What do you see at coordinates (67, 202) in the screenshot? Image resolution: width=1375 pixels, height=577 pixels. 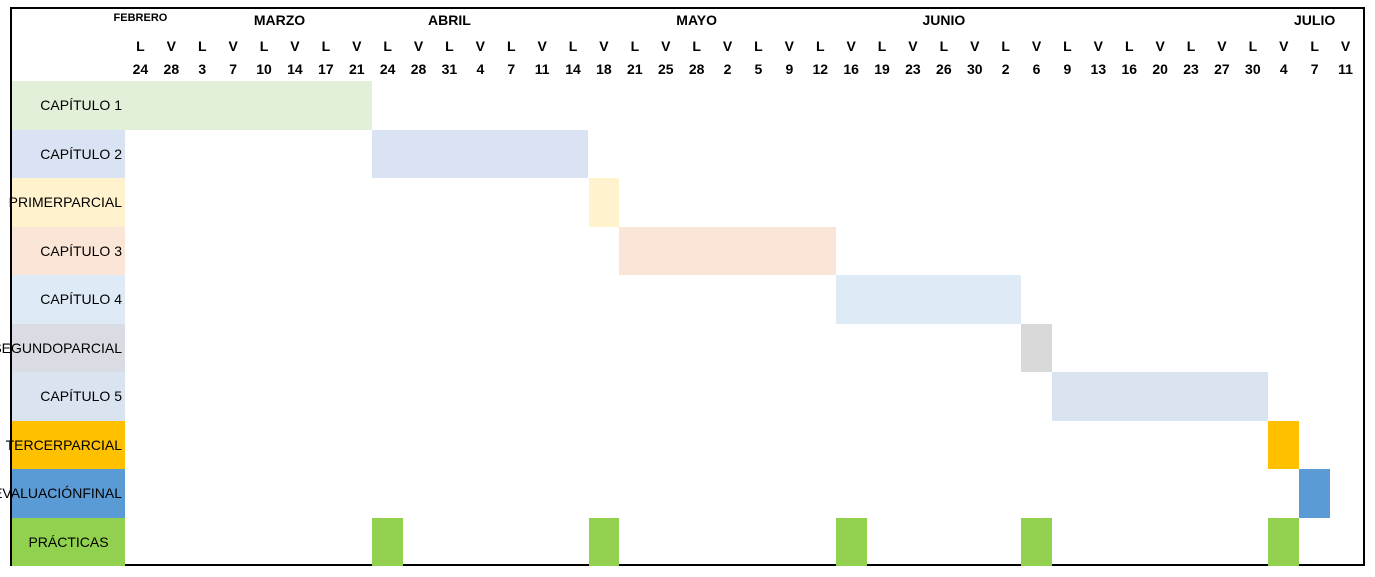 I see `task-label: PRIMER PARCIAL` at bounding box center [67, 202].